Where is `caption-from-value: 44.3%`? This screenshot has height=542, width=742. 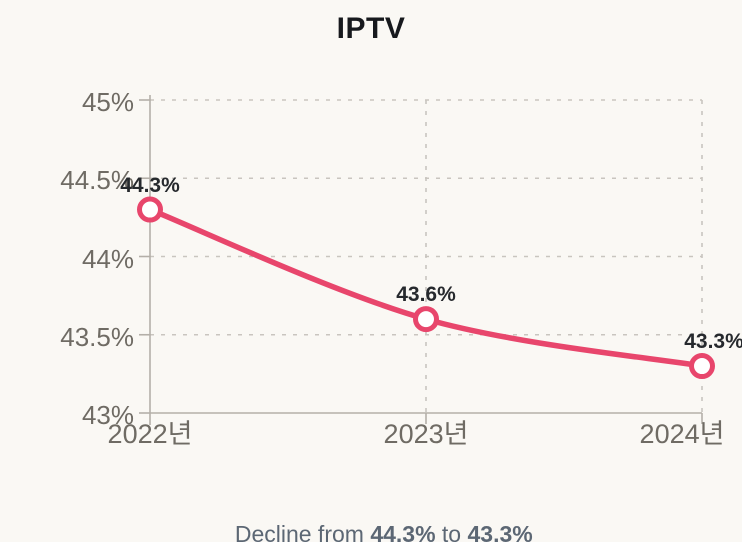
caption-from-value: 44.3% is located at coordinates (403, 531).